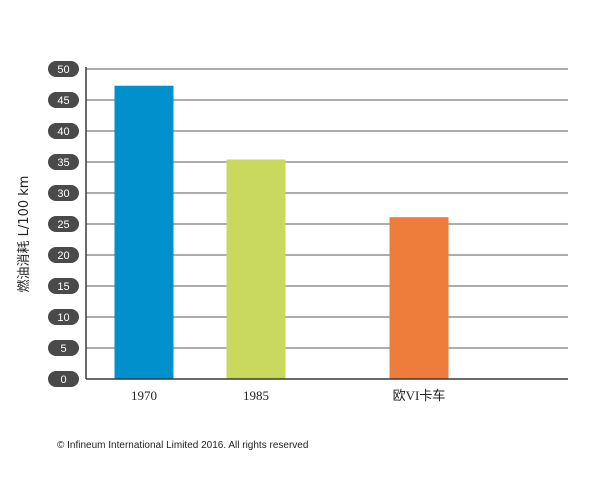 The image size is (599, 490). I want to click on y-tick-label: 15, so click(63, 287).